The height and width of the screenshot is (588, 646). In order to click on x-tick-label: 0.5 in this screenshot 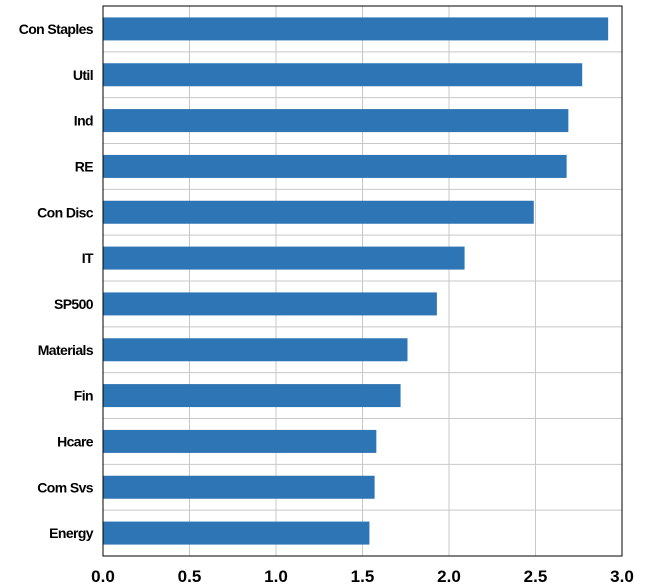, I will do `click(190, 576)`.